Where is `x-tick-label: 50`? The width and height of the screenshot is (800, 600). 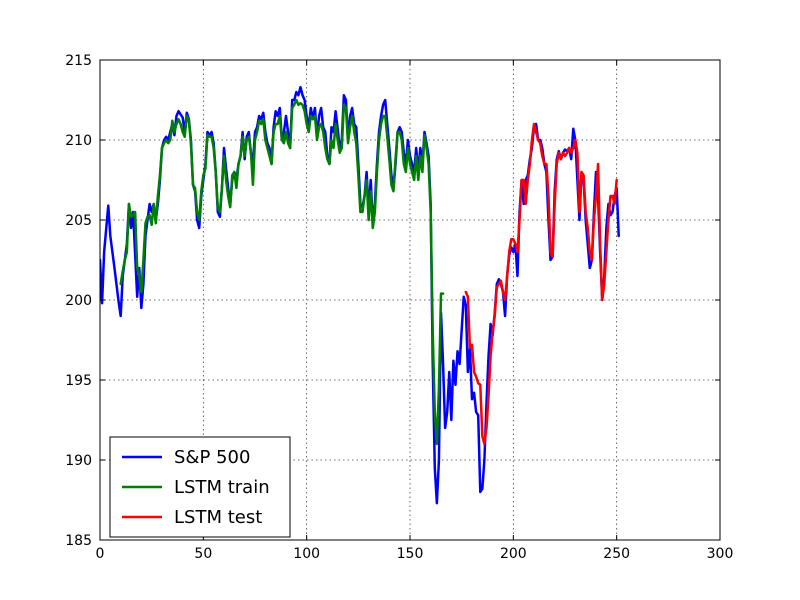
x-tick-label: 50 is located at coordinates (203, 554).